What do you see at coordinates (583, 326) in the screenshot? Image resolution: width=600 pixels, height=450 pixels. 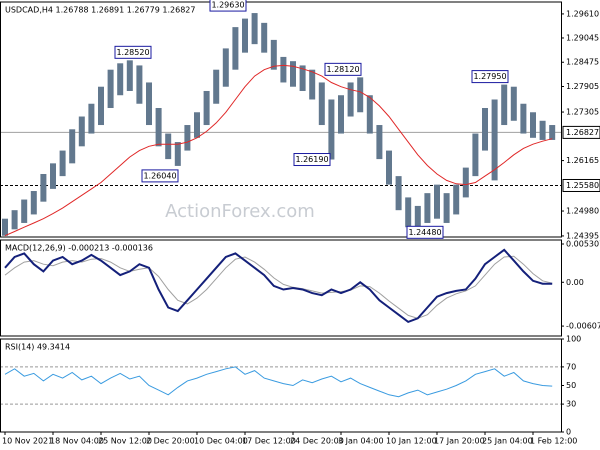 I see `y-tick-label: -0.006074` at bounding box center [583, 326].